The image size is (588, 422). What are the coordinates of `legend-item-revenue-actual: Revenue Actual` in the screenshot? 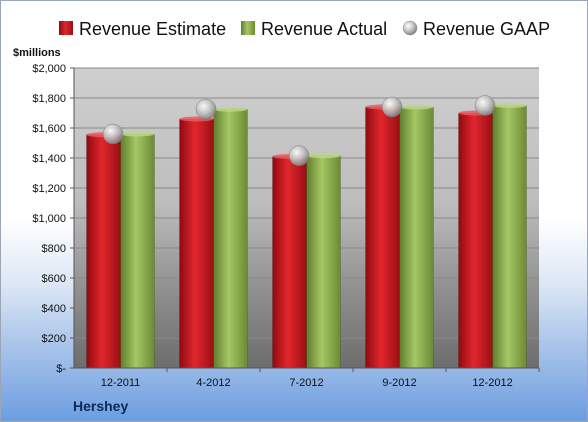 It's located at (314, 29).